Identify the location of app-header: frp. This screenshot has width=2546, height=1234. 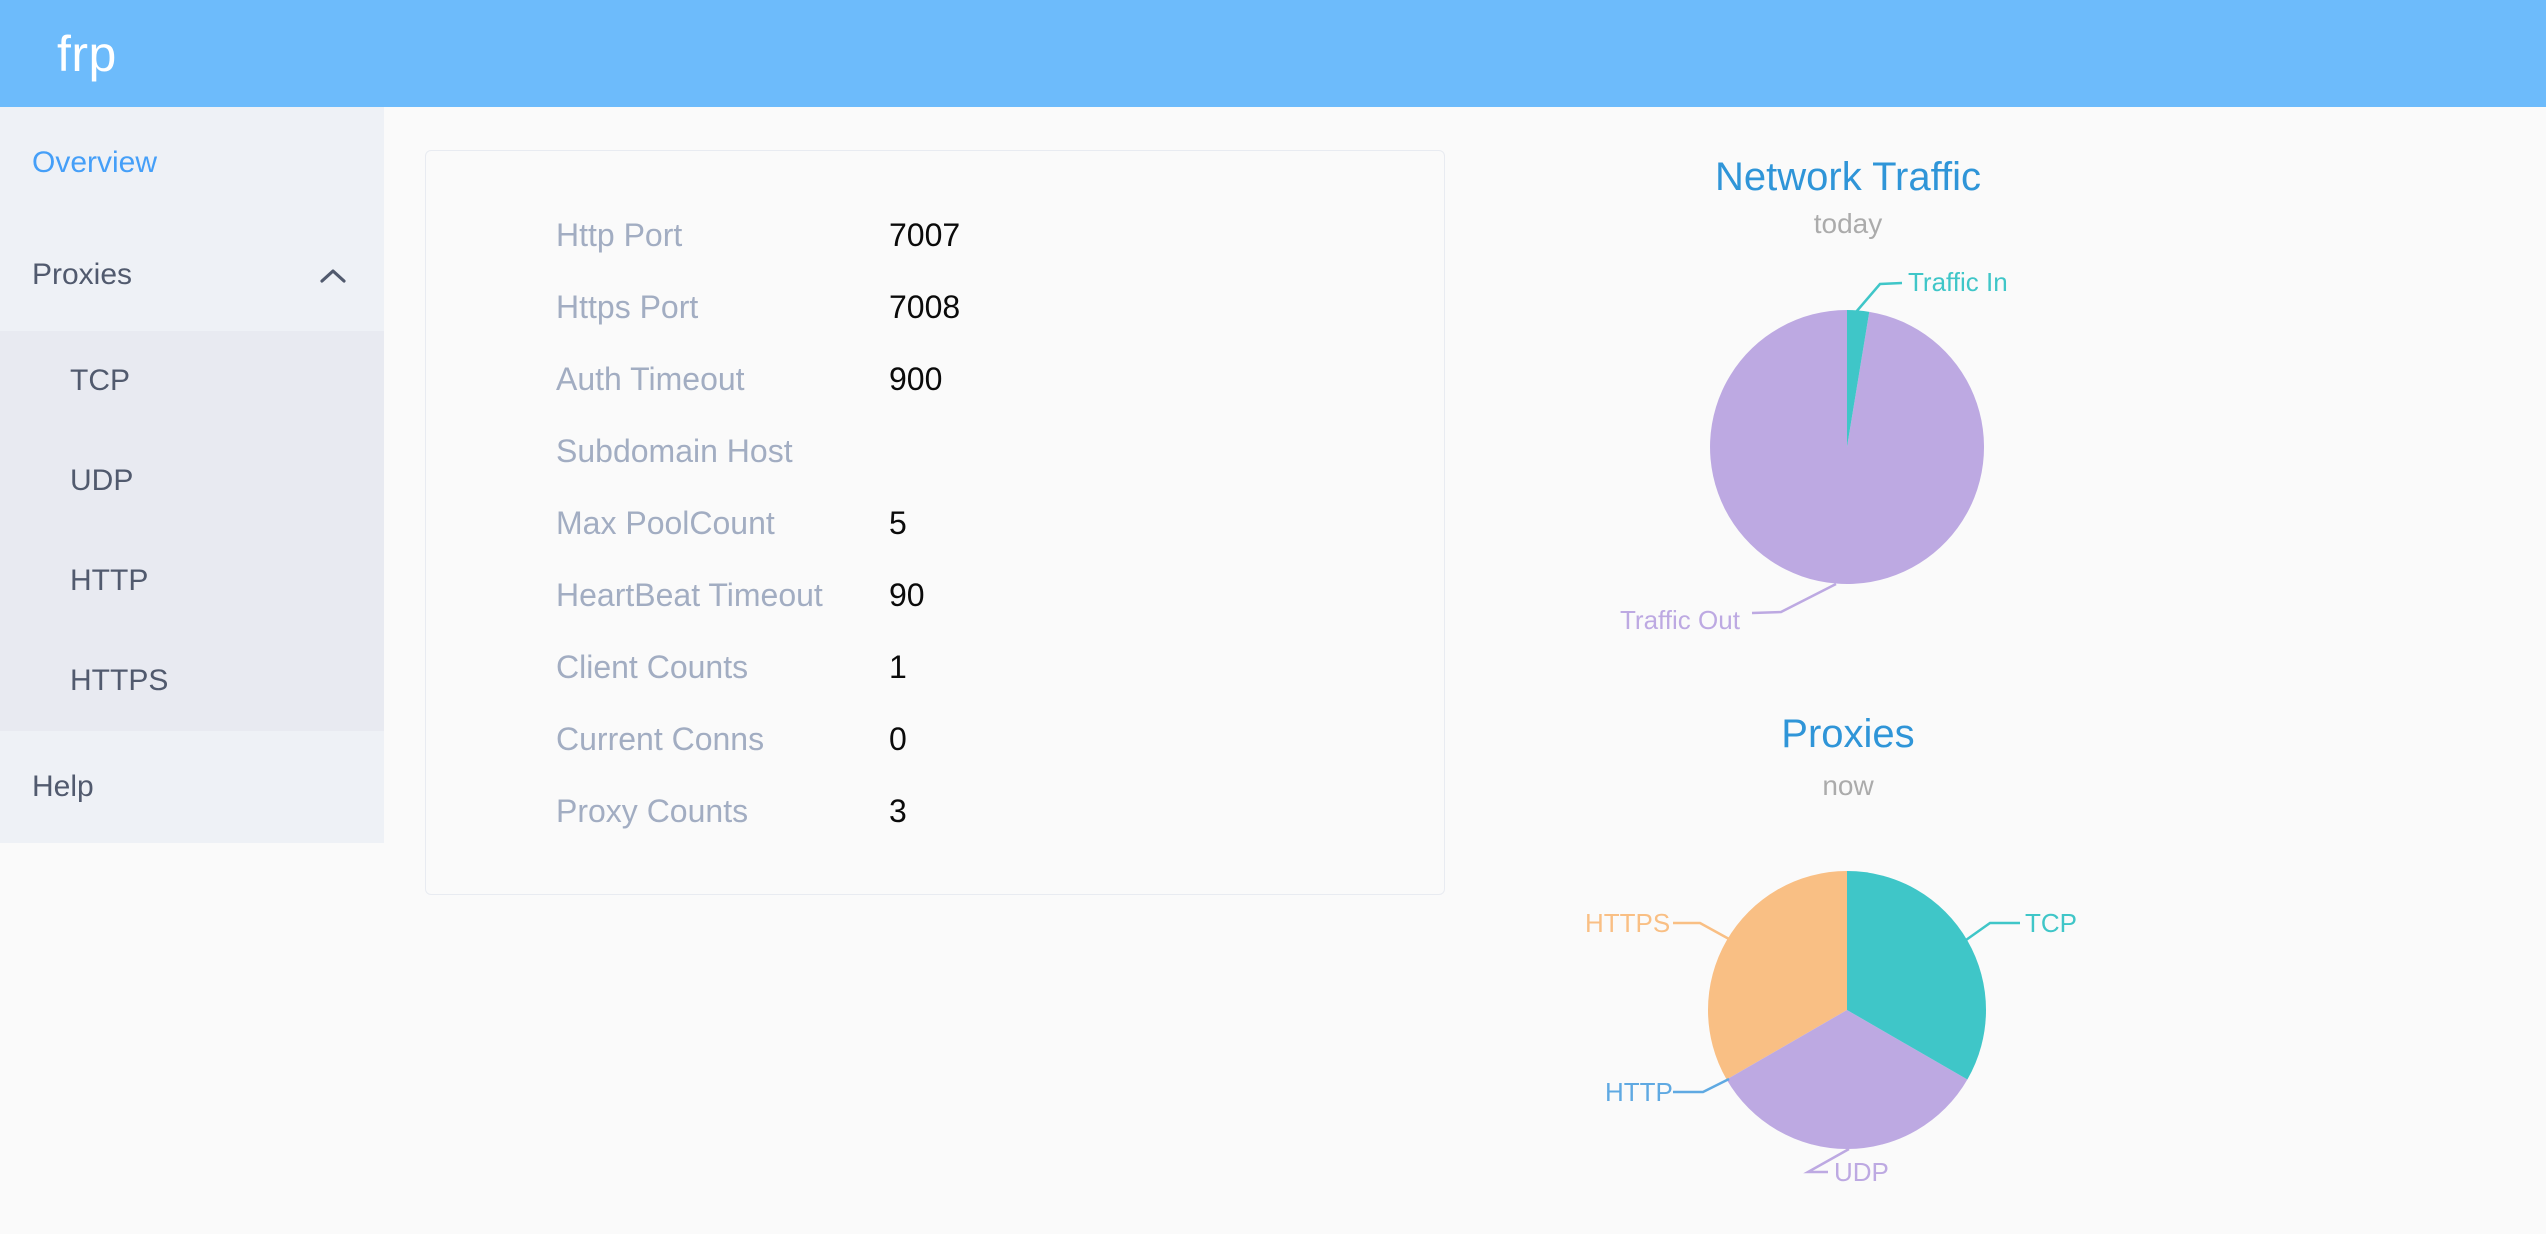
(1273, 53).